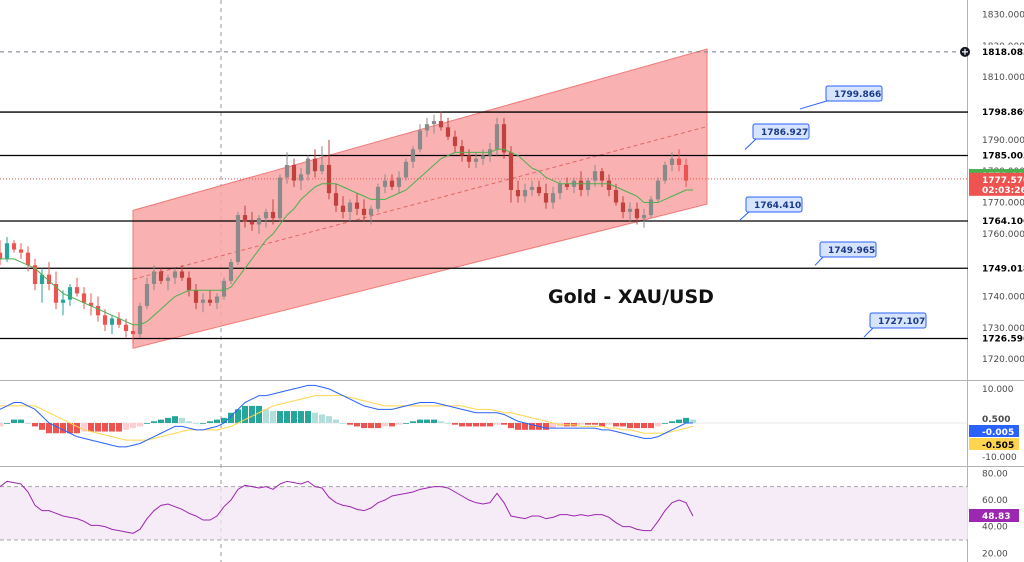 This screenshot has height=562, width=1024. What do you see at coordinates (777, 206) in the screenshot?
I see `callout-label: 1764.410` at bounding box center [777, 206].